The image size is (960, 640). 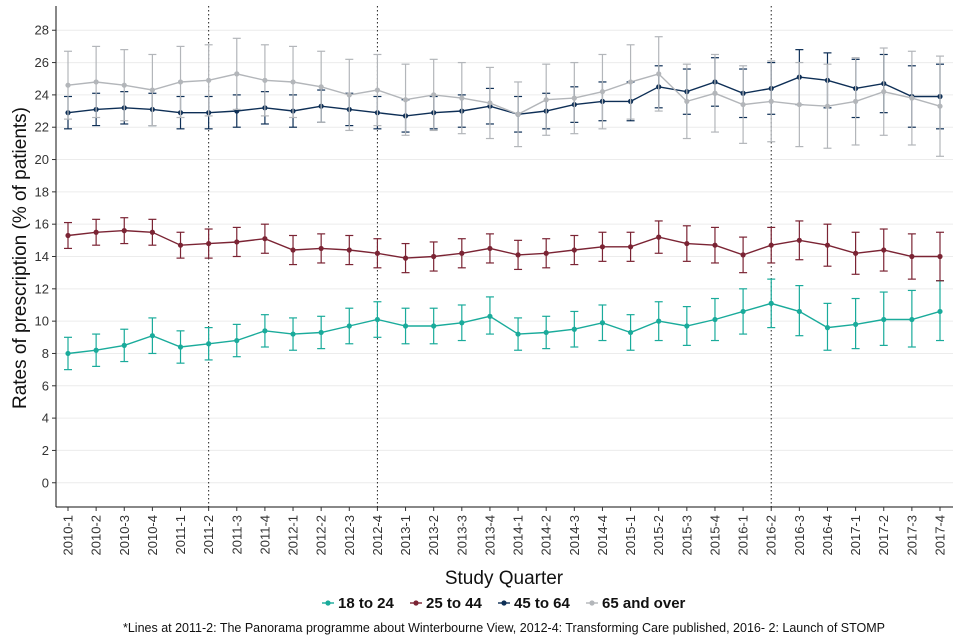 What do you see at coordinates (644, 603) in the screenshot?
I see `legend-label: 65 and over` at bounding box center [644, 603].